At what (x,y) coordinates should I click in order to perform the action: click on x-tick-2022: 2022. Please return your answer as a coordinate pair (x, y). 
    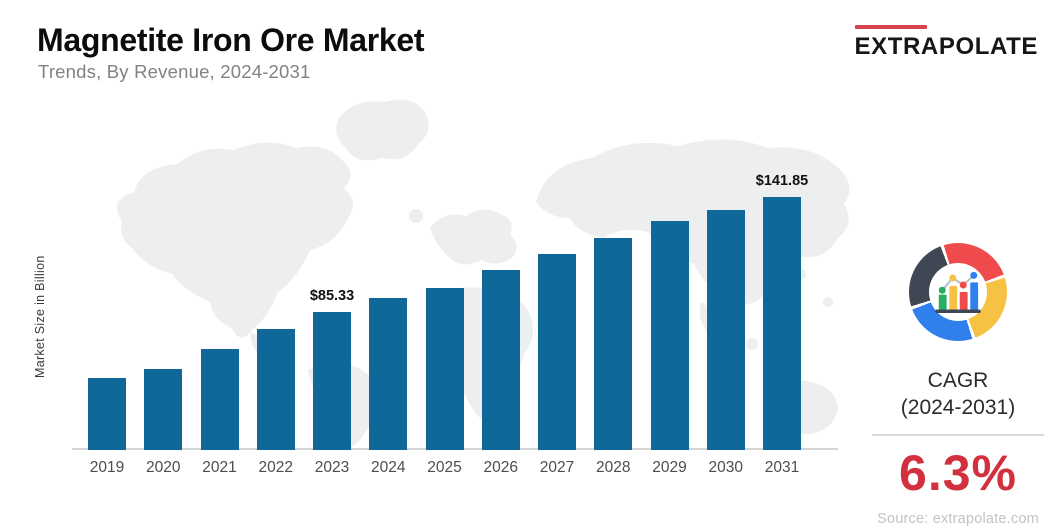
    Looking at the image, I should click on (275, 467).